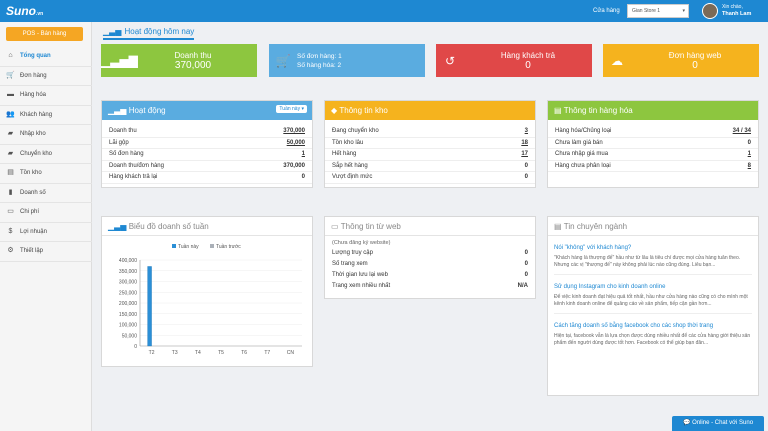 The width and height of the screenshot is (768, 431). What do you see at coordinates (430, 274) in the screenshot?
I see `table-row: Thời gian lưu lại web 0` at bounding box center [430, 274].